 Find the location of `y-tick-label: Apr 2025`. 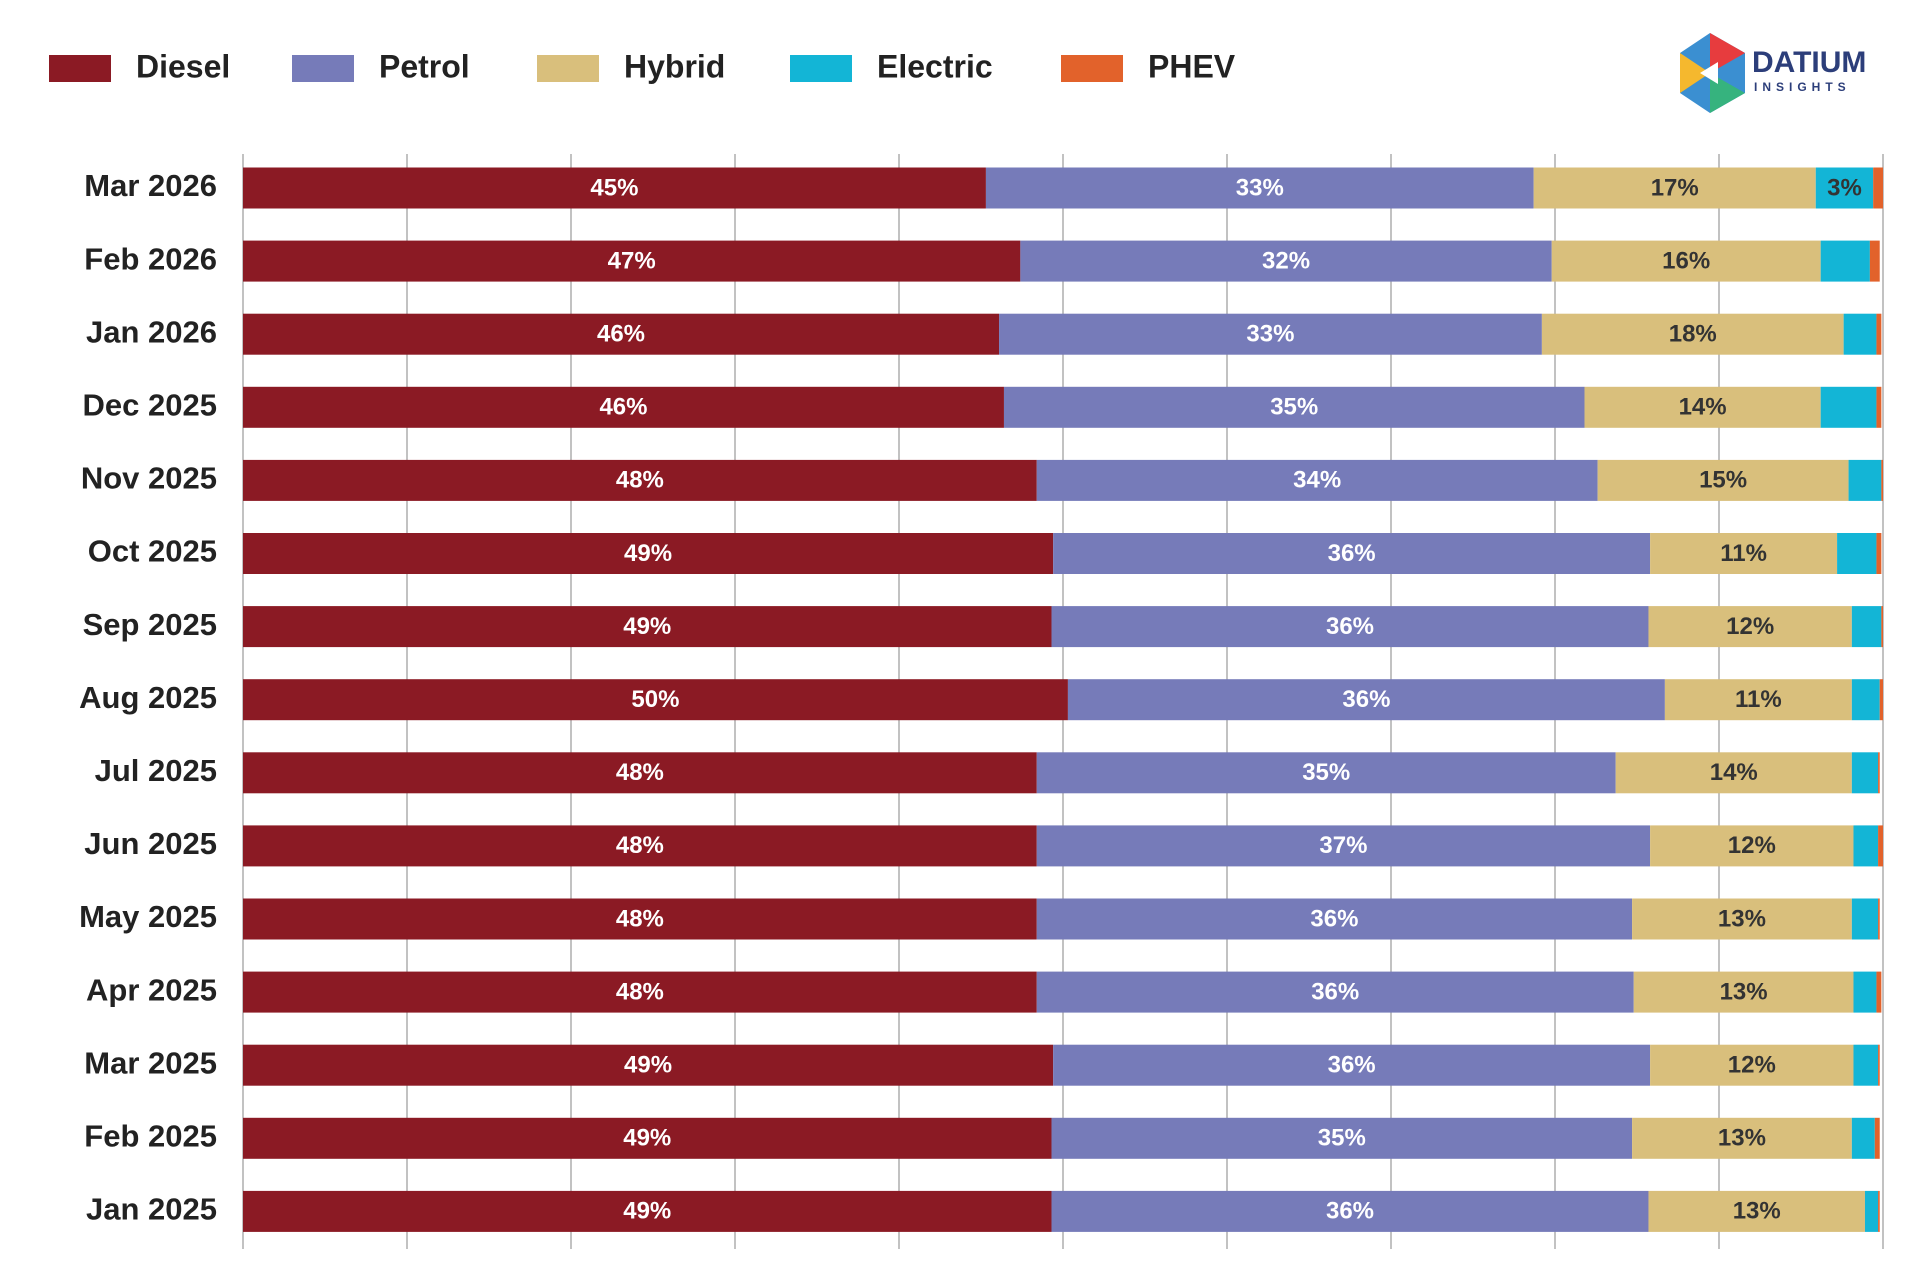

y-tick-label: Apr 2025 is located at coordinates (151, 989).